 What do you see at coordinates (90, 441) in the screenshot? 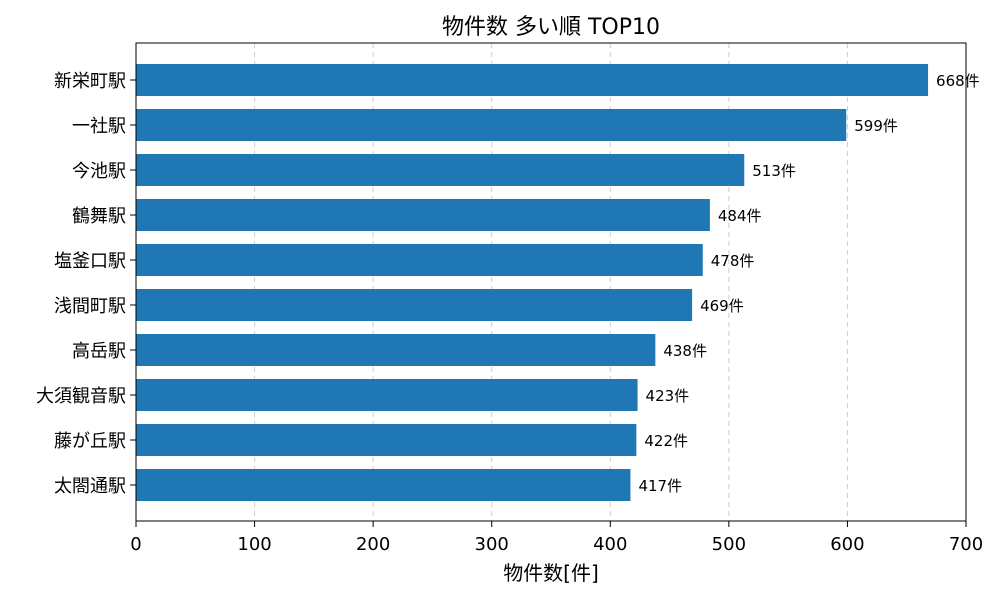
I see `category-label: 藤が丘駅` at bounding box center [90, 441].